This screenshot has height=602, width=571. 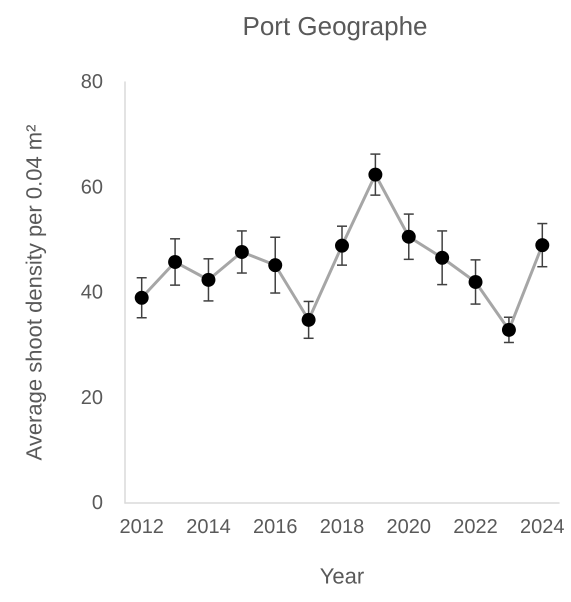 I want to click on x-tick-label: 2012, so click(x=141, y=527).